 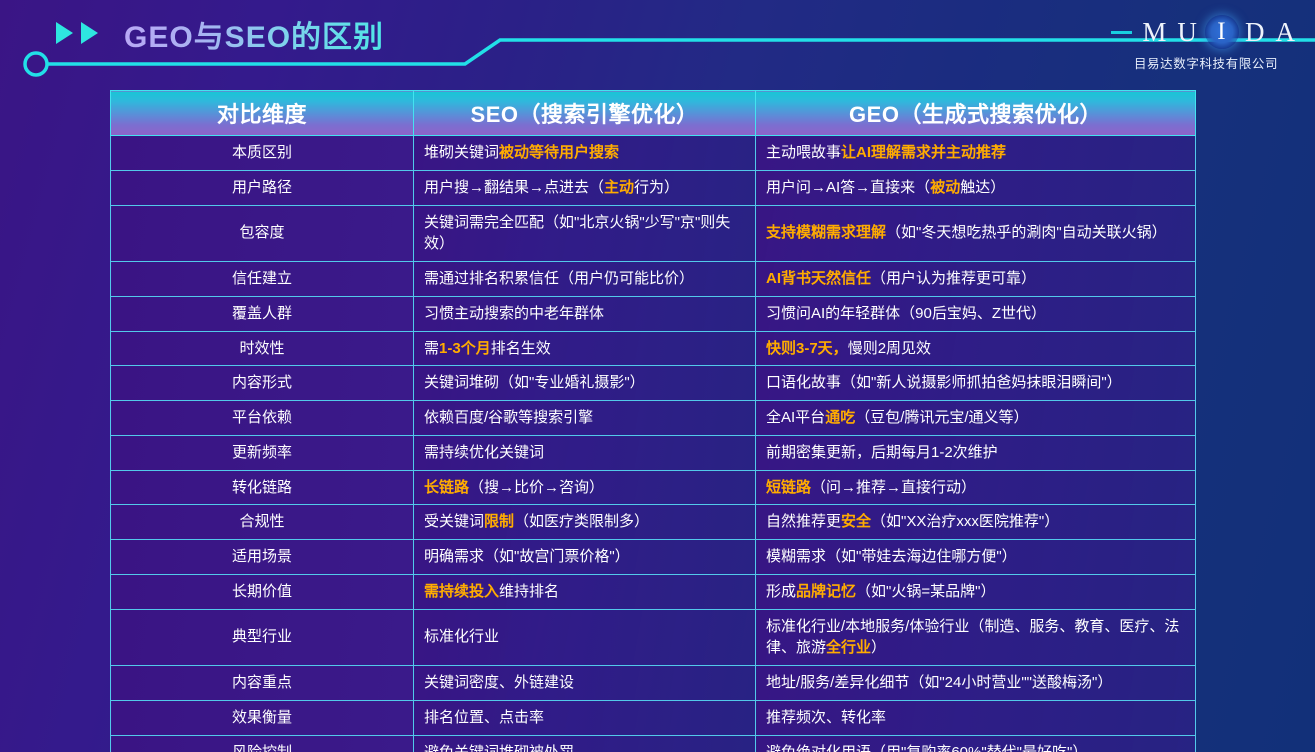 I want to click on table-row: 平台依赖 依赖百度/谷歌等搜索引擎 全AI平台通吃（豆包/腾讯元宝/通义等）, so click(x=653, y=418).